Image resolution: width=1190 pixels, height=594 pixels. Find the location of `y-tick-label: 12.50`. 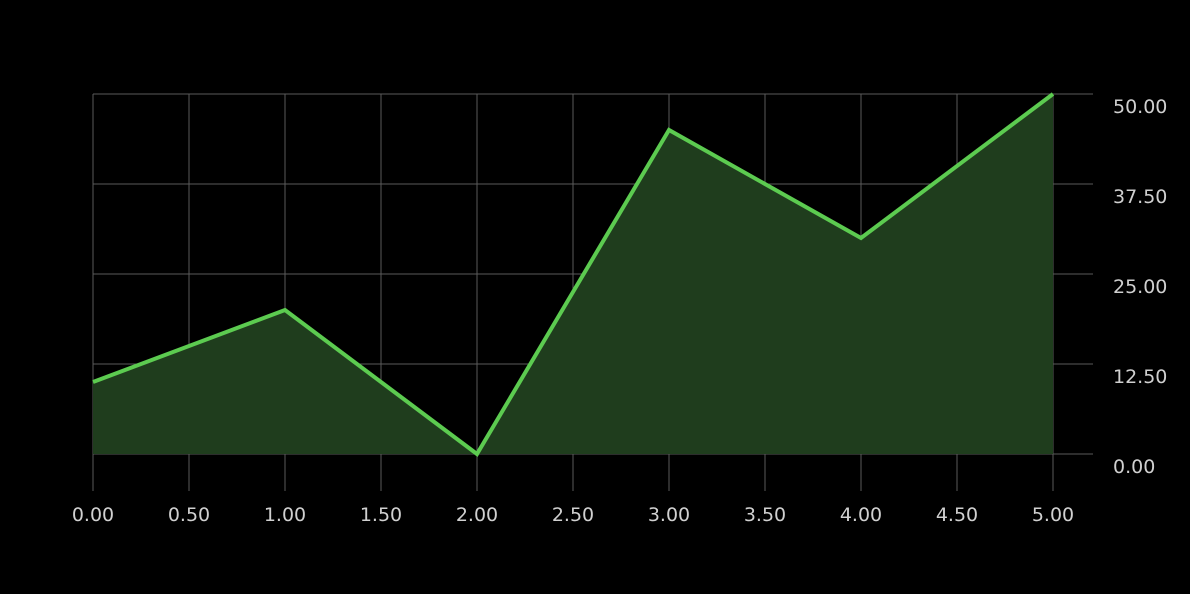

y-tick-label: 12.50 is located at coordinates (1140, 377).